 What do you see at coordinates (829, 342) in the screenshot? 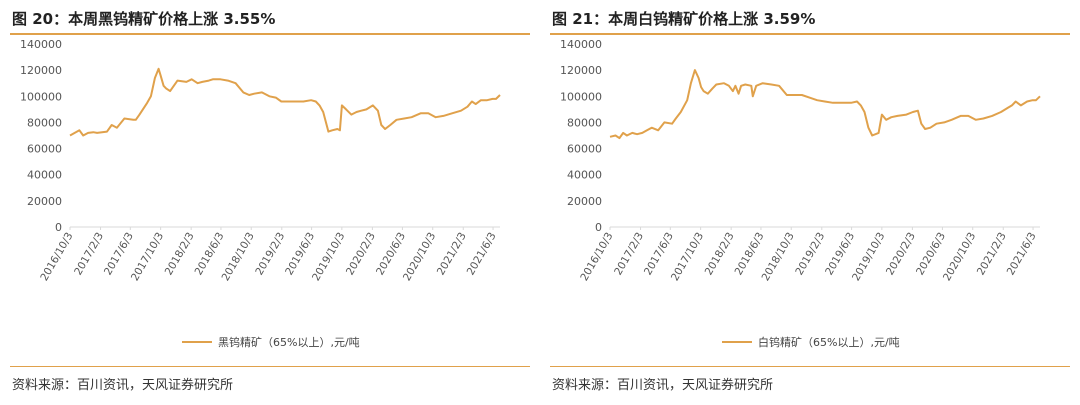
I see `legend-label: 白钨精矿（65%以上）,元/吨` at bounding box center [829, 342].